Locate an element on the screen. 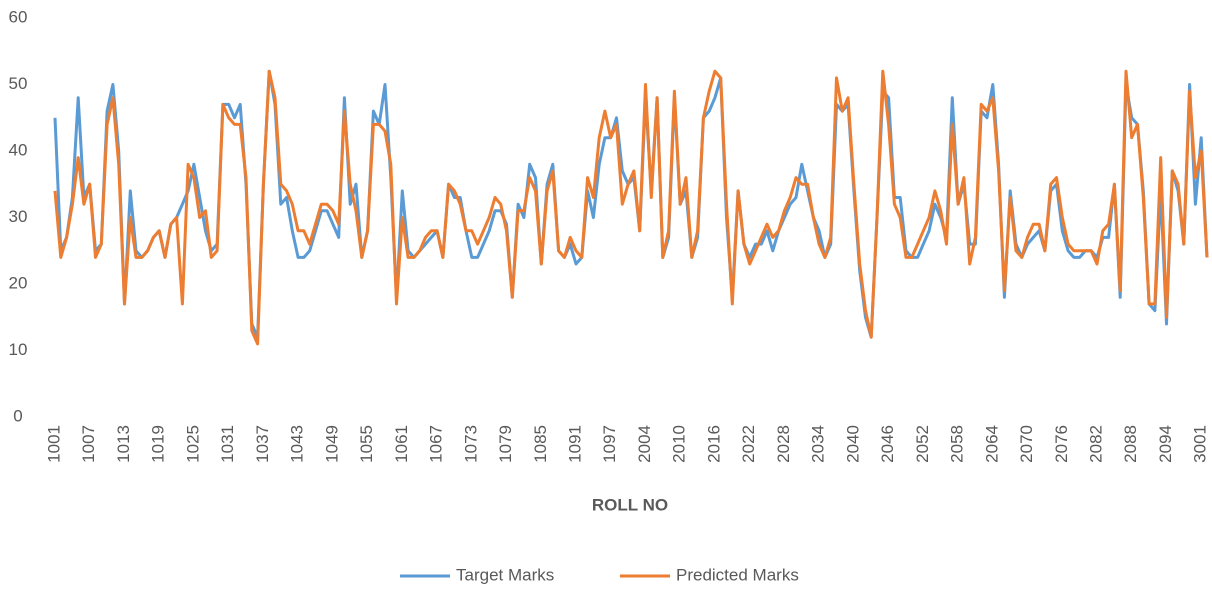 This screenshot has height=590, width=1212. y-tick-label: 10 is located at coordinates (18, 349).